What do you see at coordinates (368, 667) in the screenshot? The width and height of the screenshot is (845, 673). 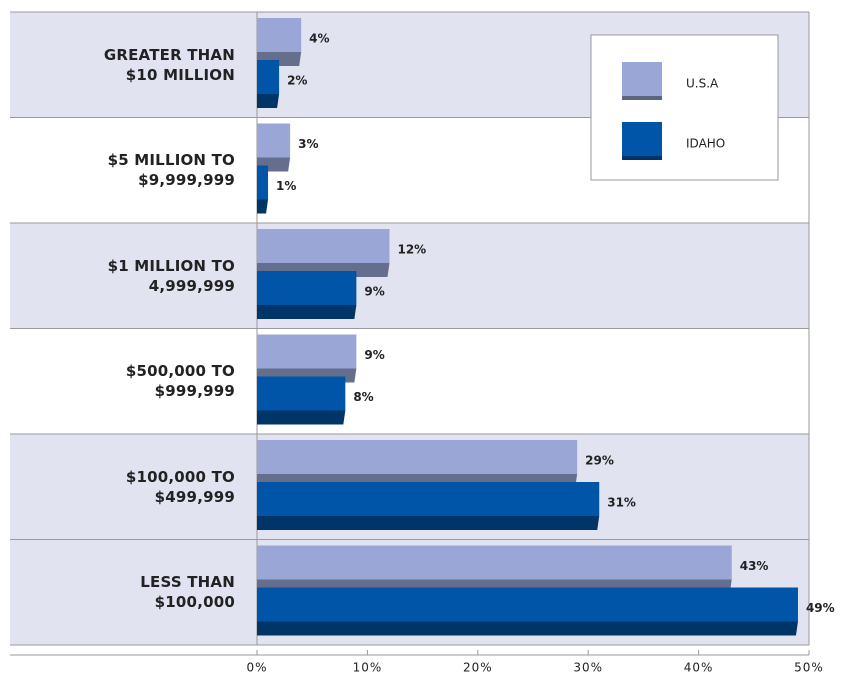 I see `x-tick-label: 10%` at bounding box center [368, 667].